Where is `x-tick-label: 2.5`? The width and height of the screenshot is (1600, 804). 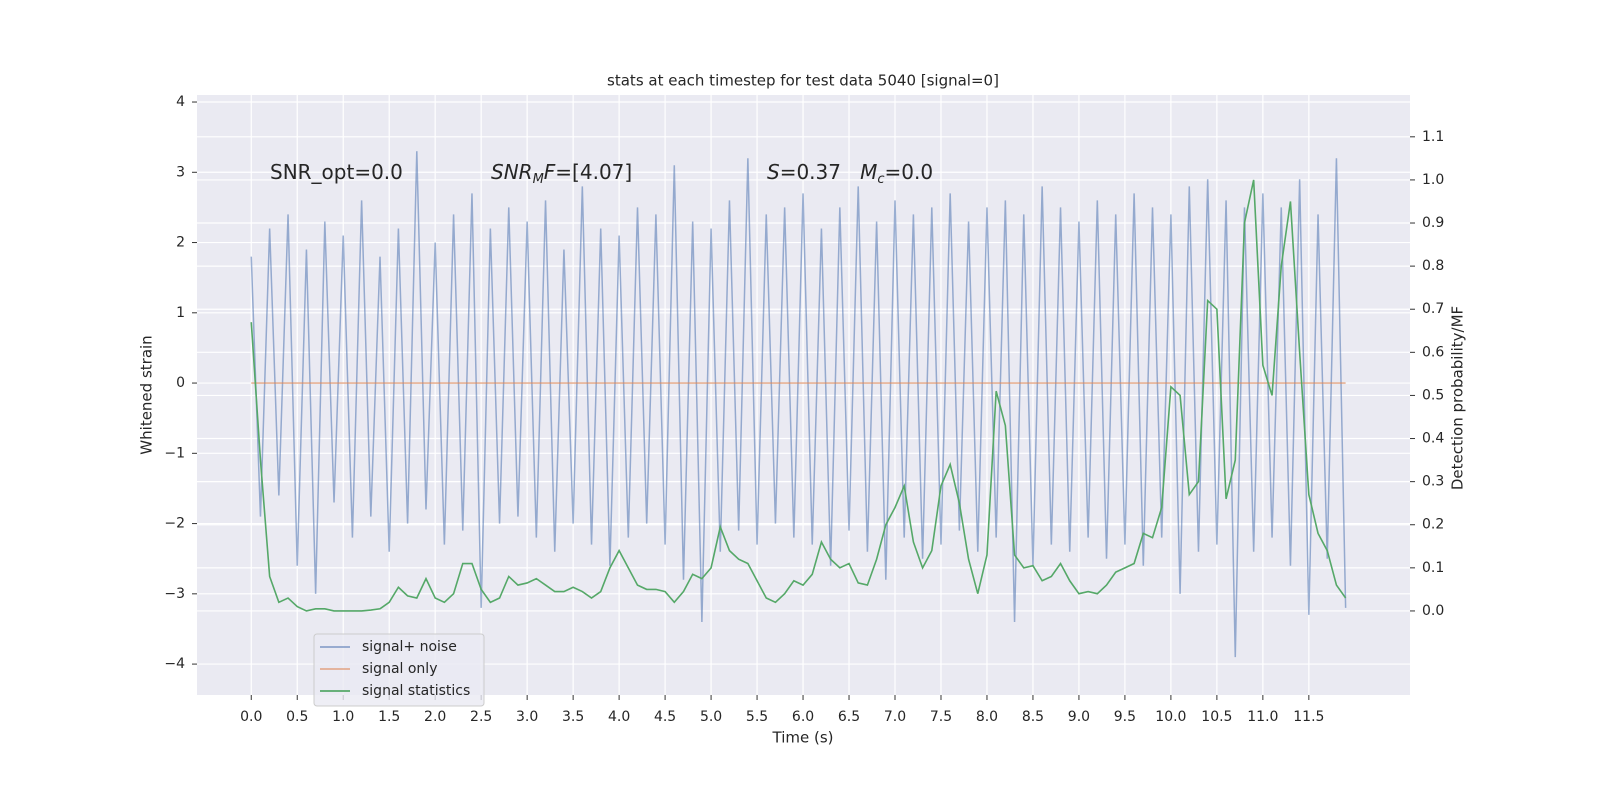 x-tick-label: 2.5 is located at coordinates (481, 717).